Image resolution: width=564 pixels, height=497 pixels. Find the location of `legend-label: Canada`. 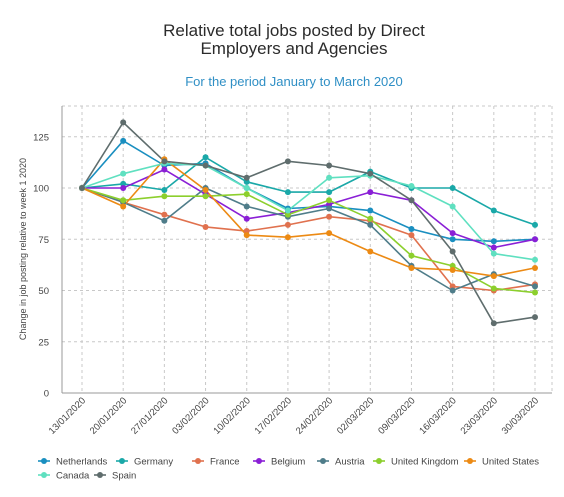

legend-label: Canada is located at coordinates (73, 476).